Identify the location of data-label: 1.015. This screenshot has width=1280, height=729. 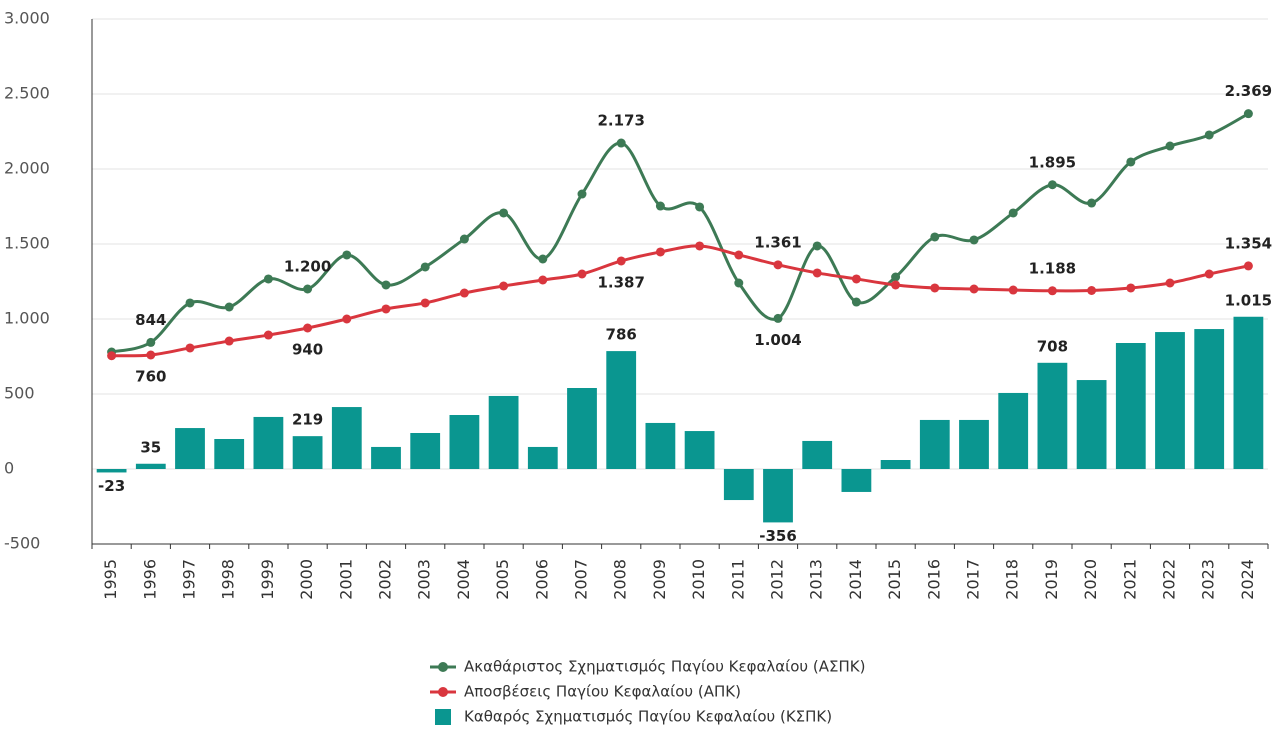
(1248, 300).